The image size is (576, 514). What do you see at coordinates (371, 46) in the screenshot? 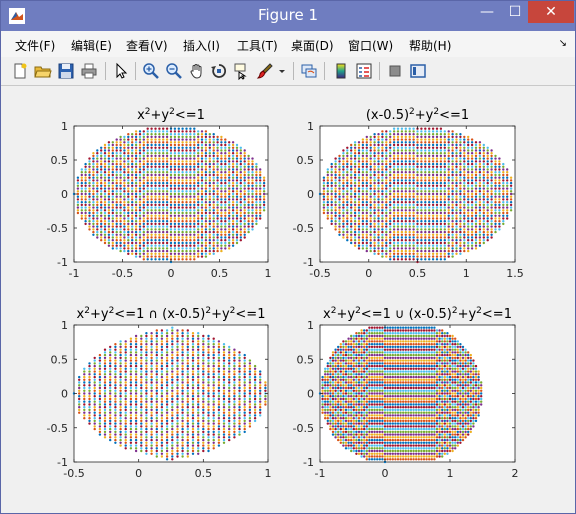
I see `menu-window: 窗口(W)` at bounding box center [371, 46].